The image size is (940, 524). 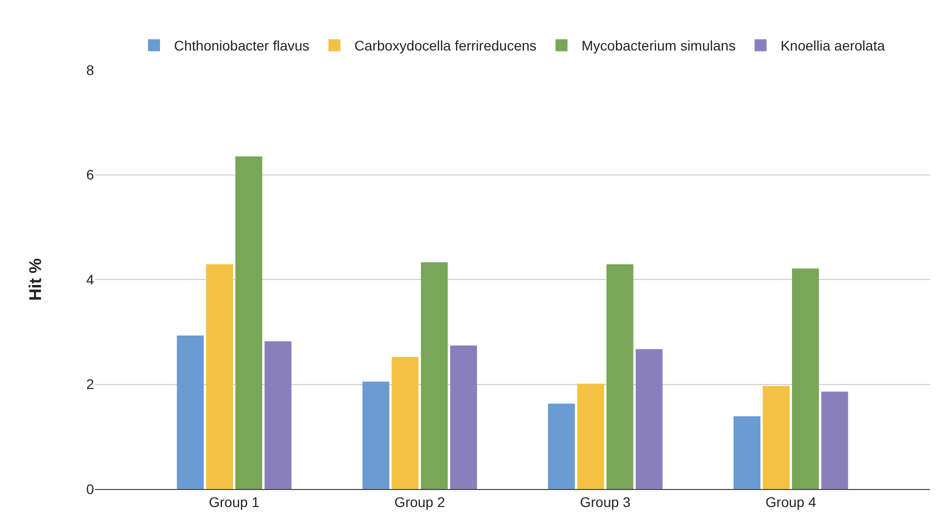 What do you see at coordinates (90, 384) in the screenshot?
I see `y-tick-label: 2` at bounding box center [90, 384].